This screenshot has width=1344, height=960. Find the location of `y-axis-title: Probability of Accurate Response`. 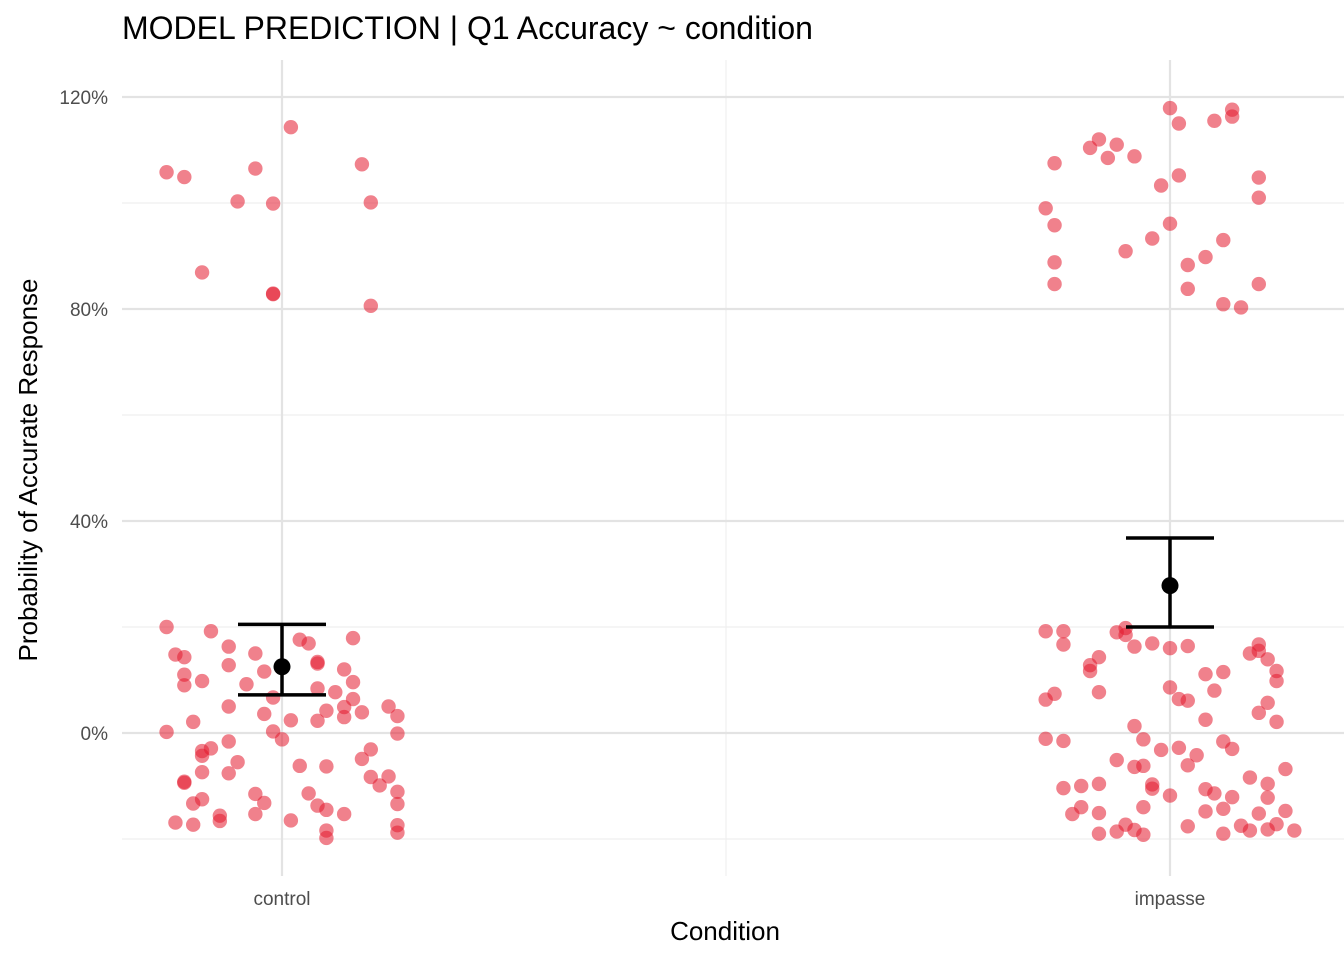

y-axis-title: Probability of Accurate Response is located at coordinates (28, 470).